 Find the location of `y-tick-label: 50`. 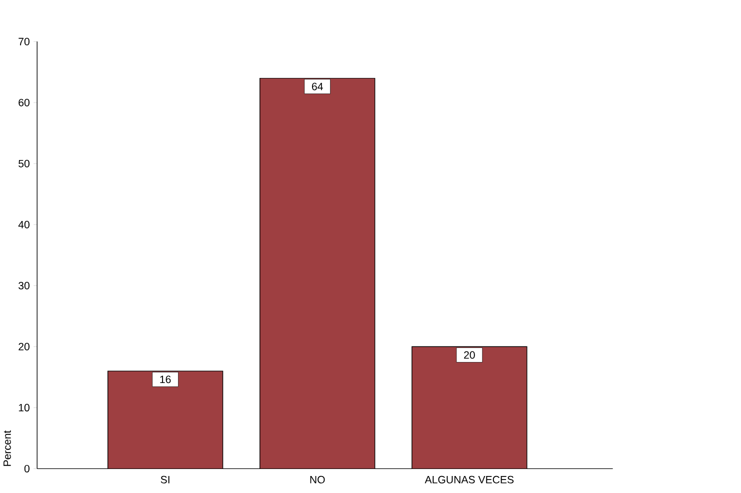

y-tick-label: 50 is located at coordinates (24, 164).